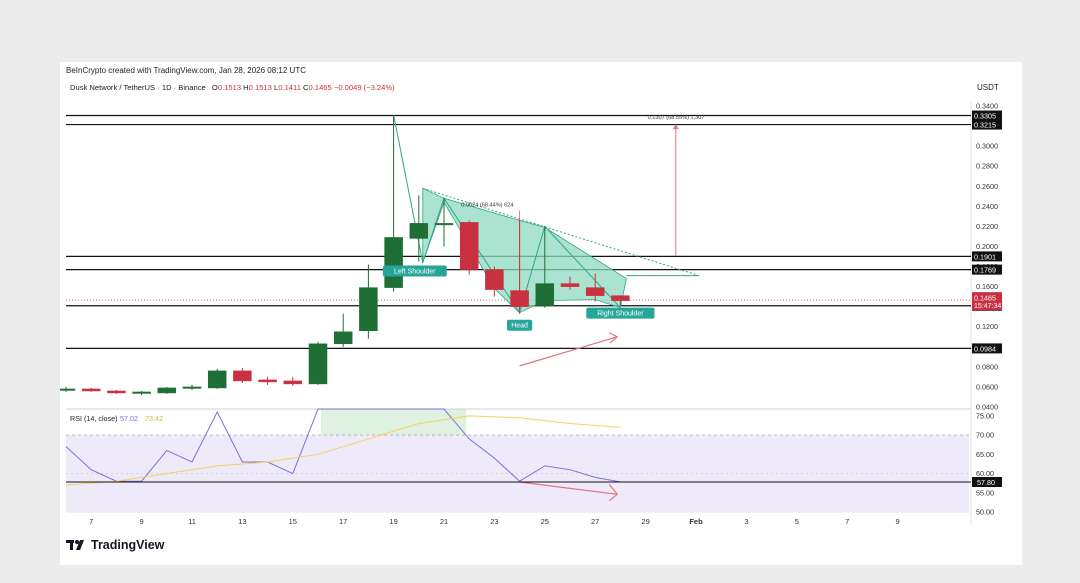  What do you see at coordinates (568, 351) in the screenshot?
I see `trend-arrow-line` at bounding box center [568, 351].